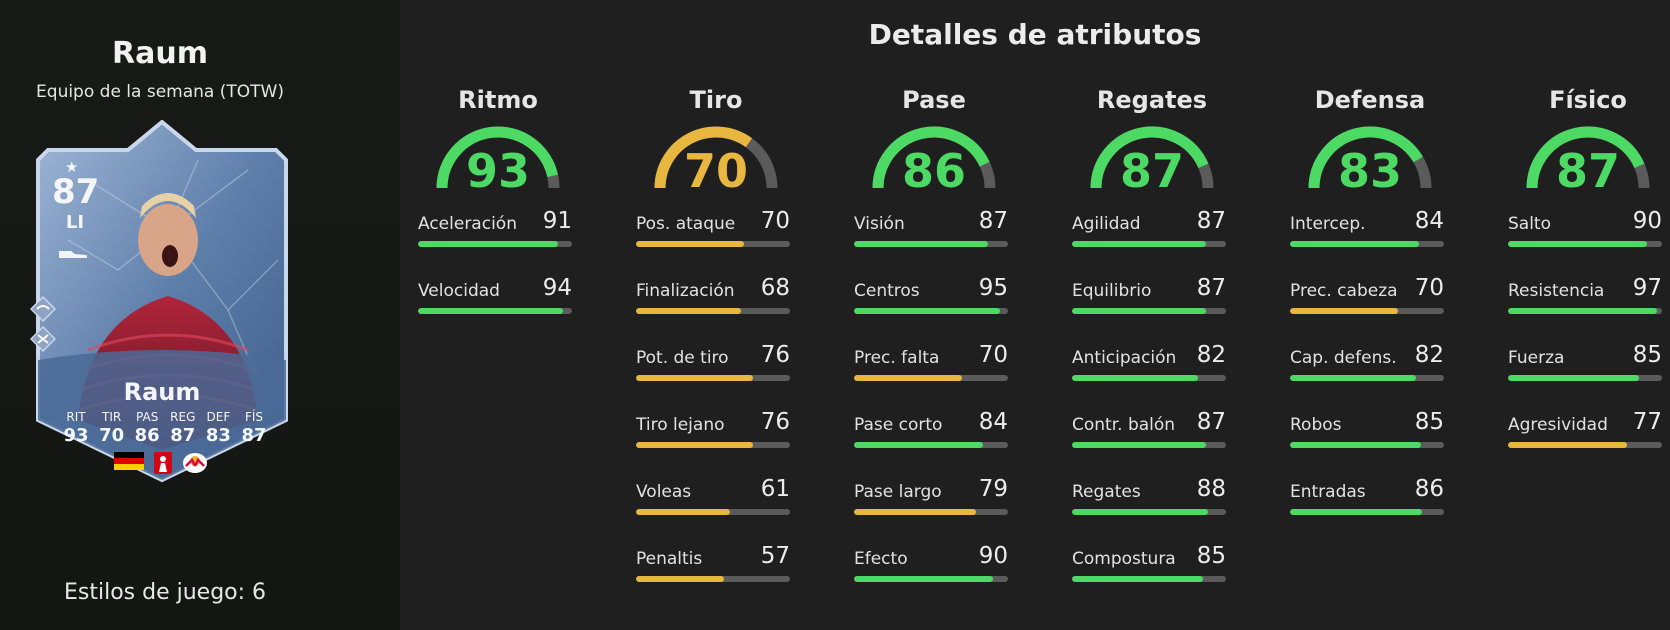 This screenshot has width=1670, height=630. Describe the element at coordinates (218, 417) in the screenshot. I see `card-stat-label: DEF` at that location.